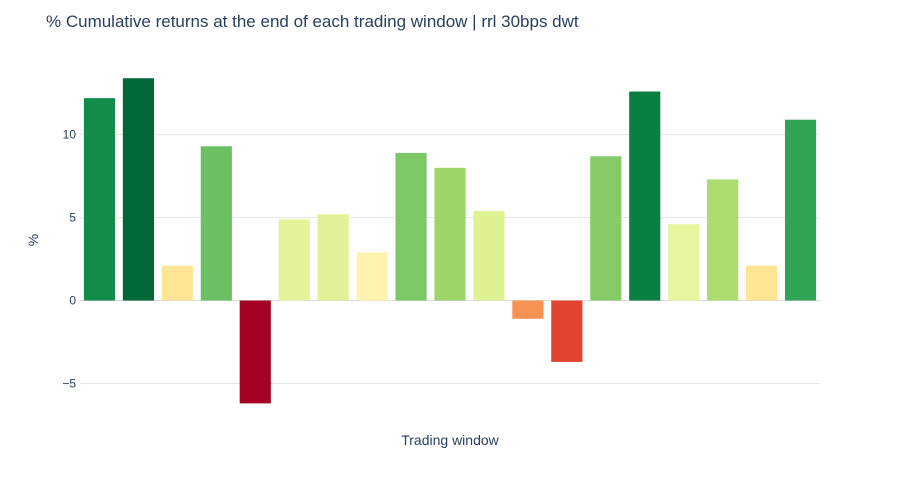  What do you see at coordinates (72, 301) in the screenshot?
I see `y-tick-label: 0` at bounding box center [72, 301].